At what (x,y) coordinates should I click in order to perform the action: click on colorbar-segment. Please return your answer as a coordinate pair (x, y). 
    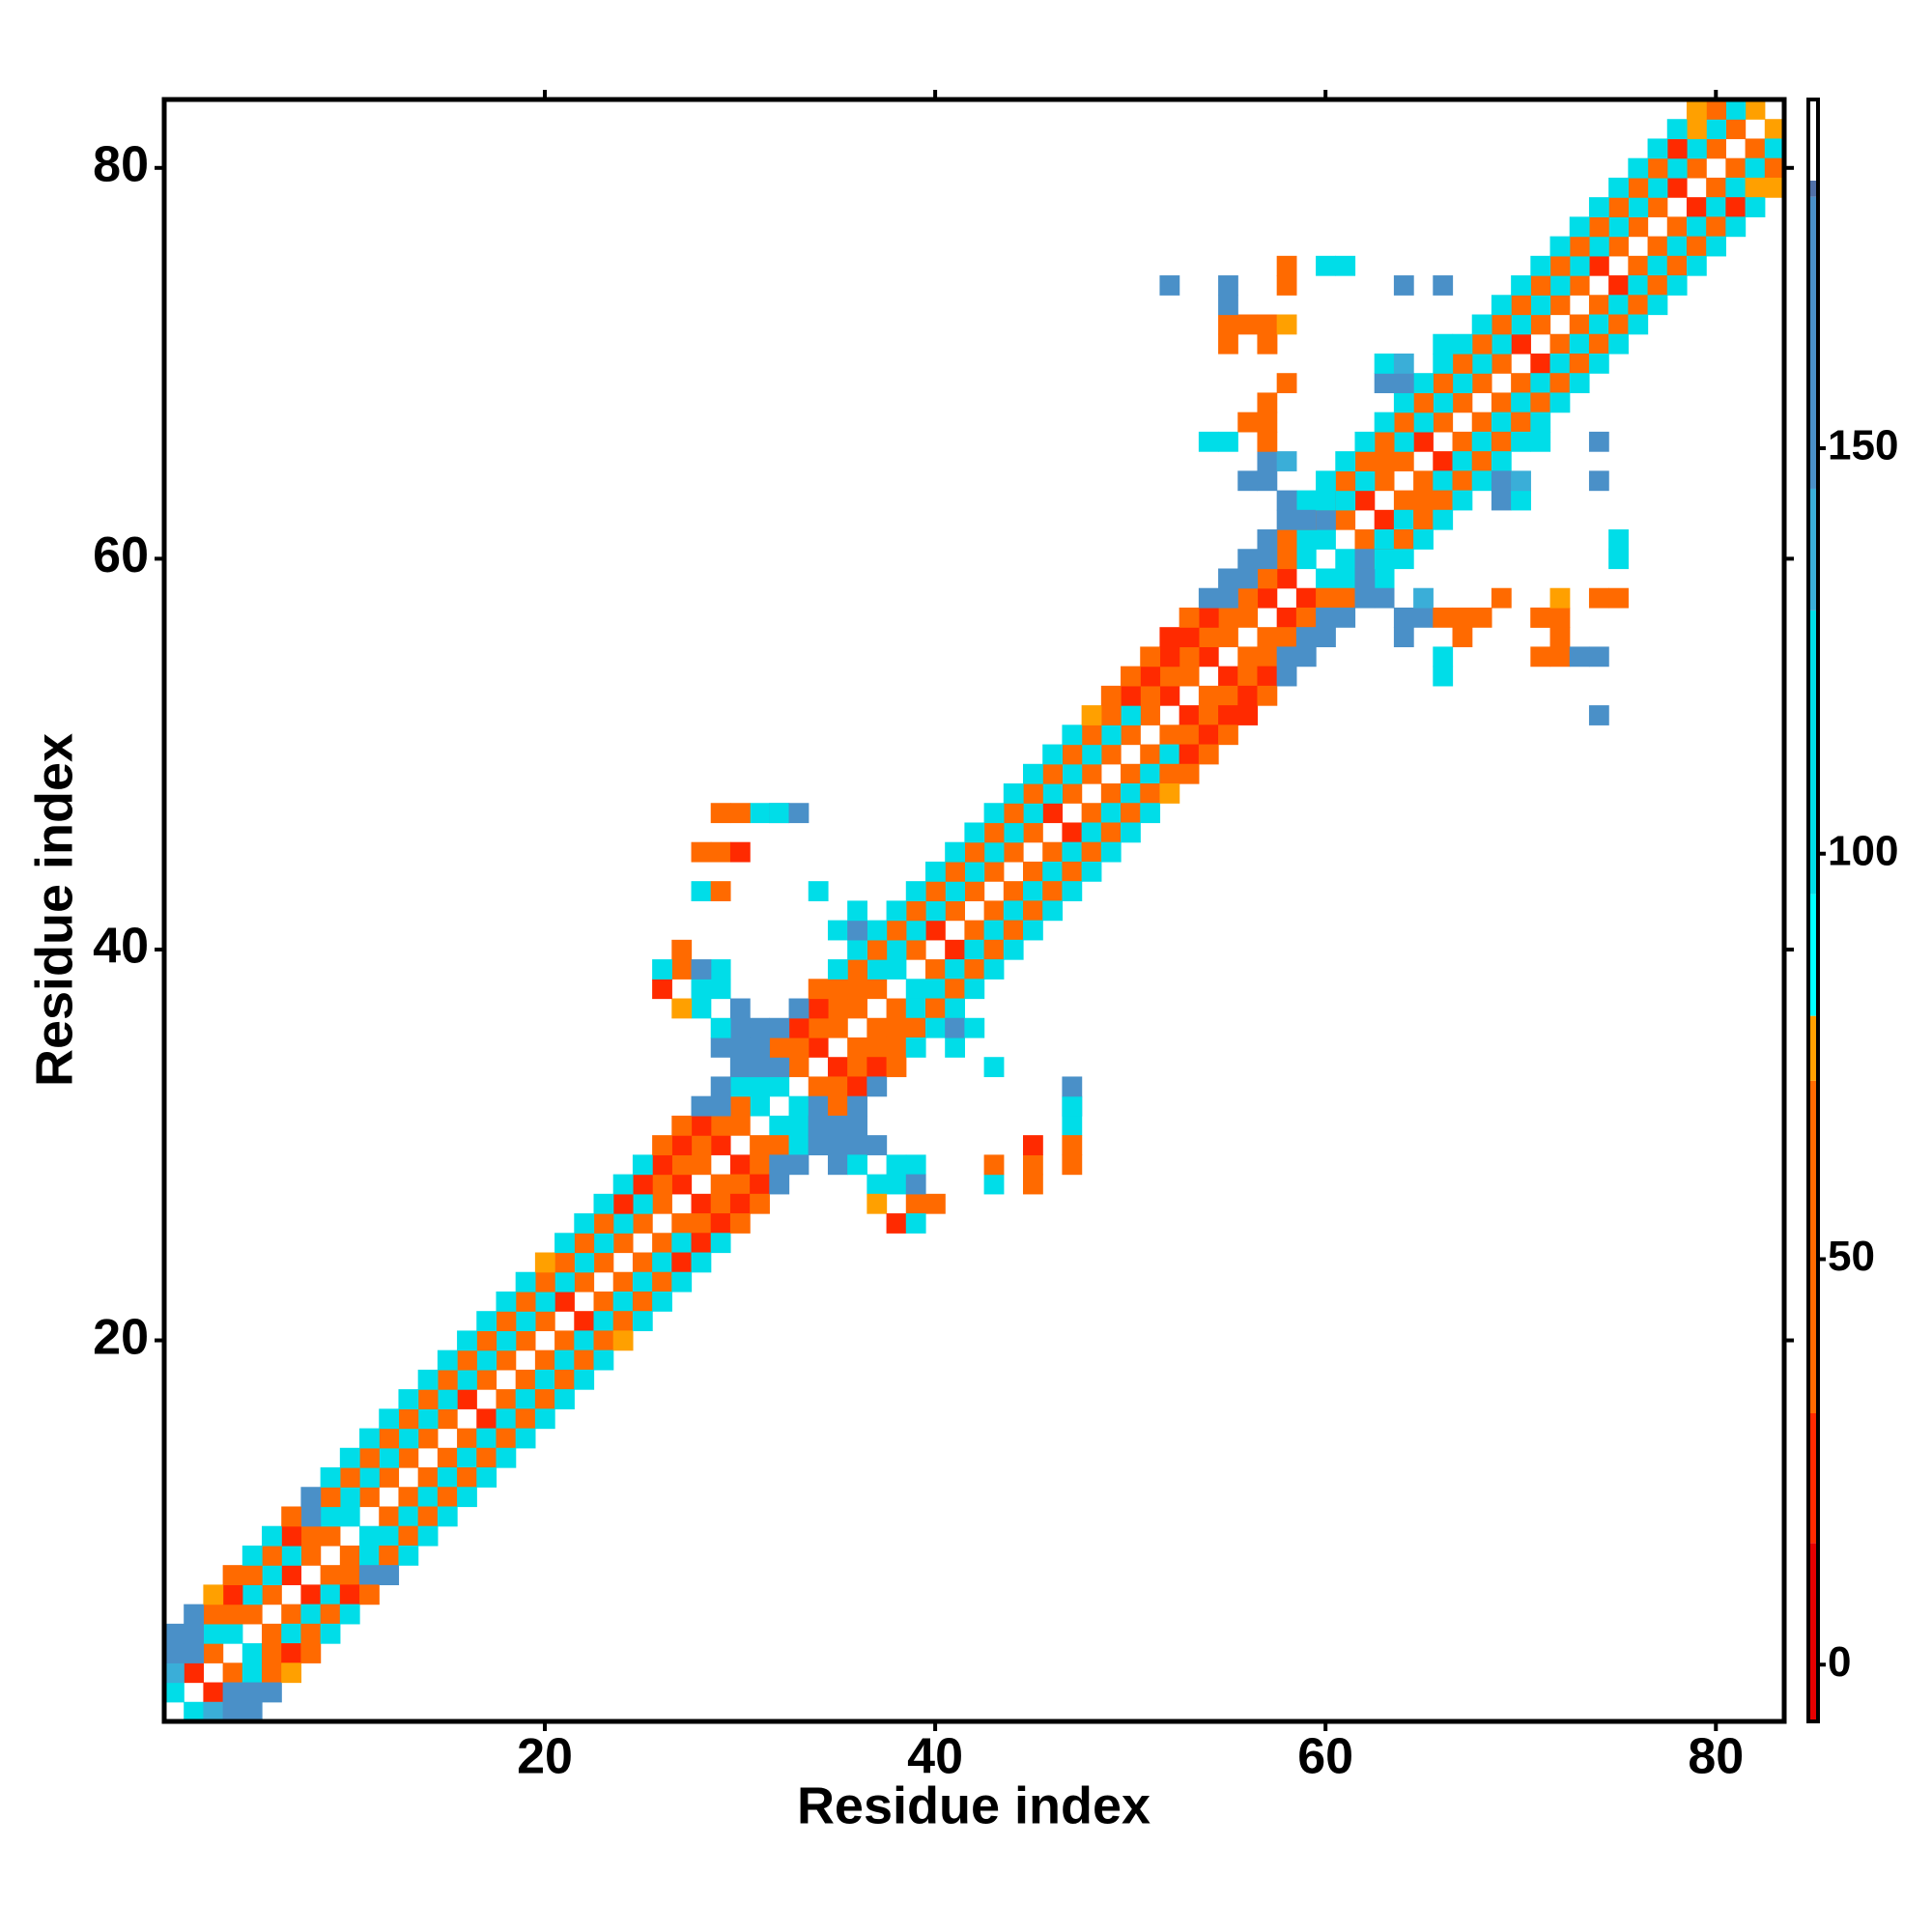
    Looking at the image, I should click on (1813, 549).